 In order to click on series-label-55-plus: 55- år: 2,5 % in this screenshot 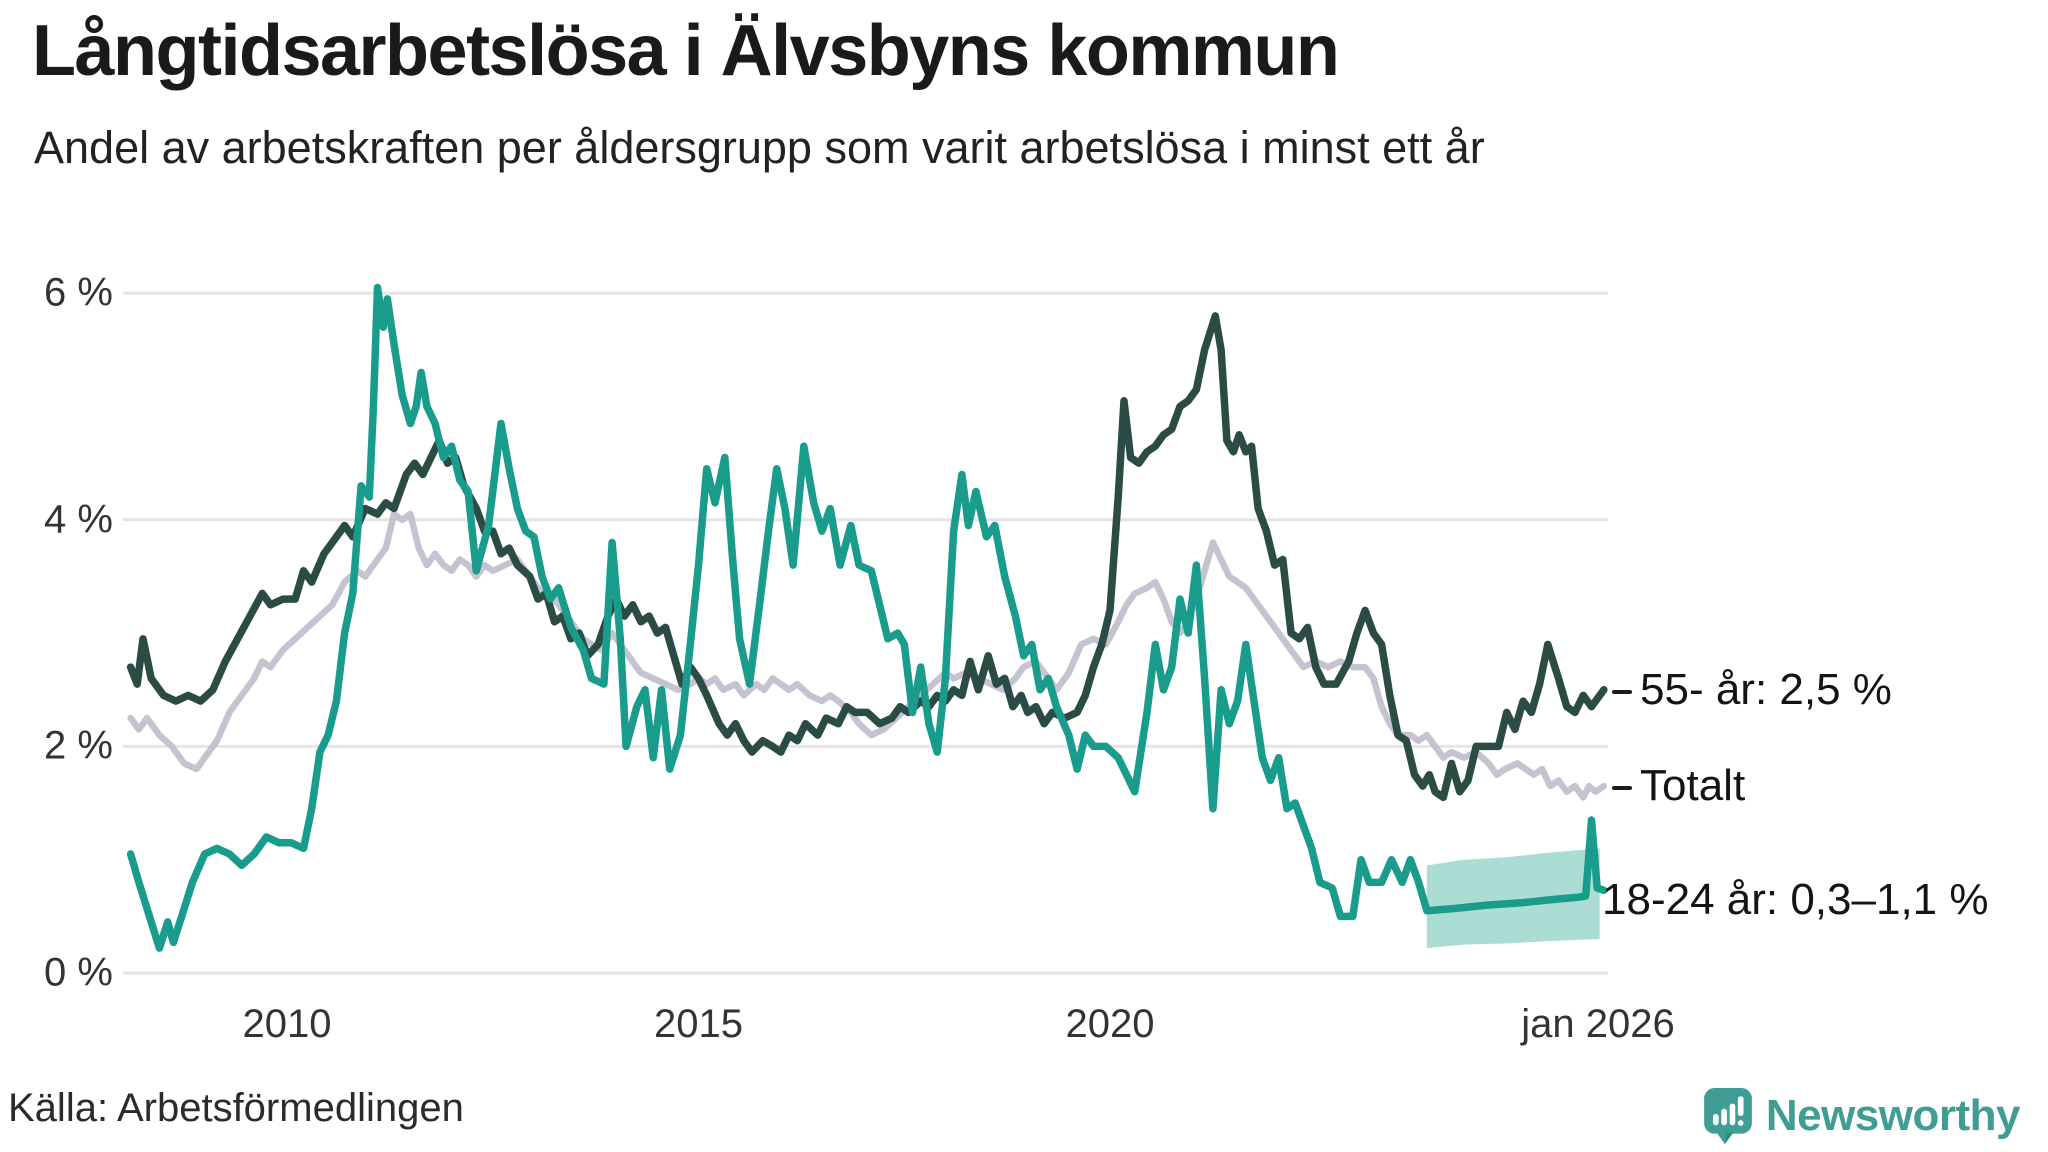, I will do `click(1752, 690)`.